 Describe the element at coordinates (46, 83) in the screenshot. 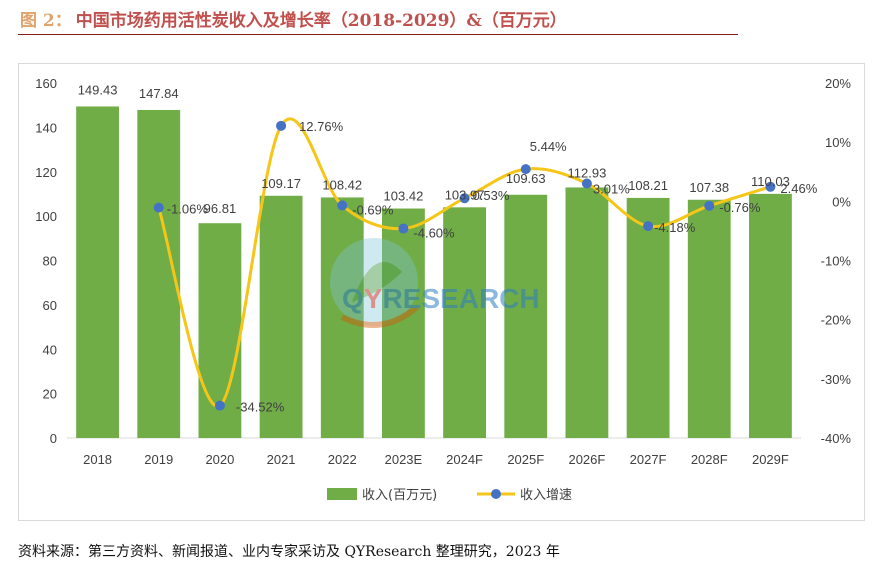

I see `y-left-tick-label: 160` at that location.